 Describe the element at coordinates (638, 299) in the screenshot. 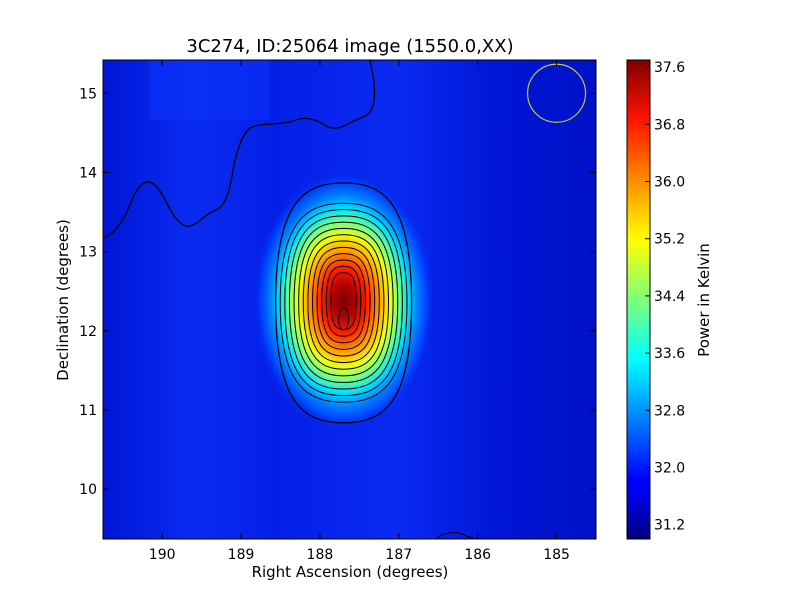

I see `colorbar-gradient` at that location.